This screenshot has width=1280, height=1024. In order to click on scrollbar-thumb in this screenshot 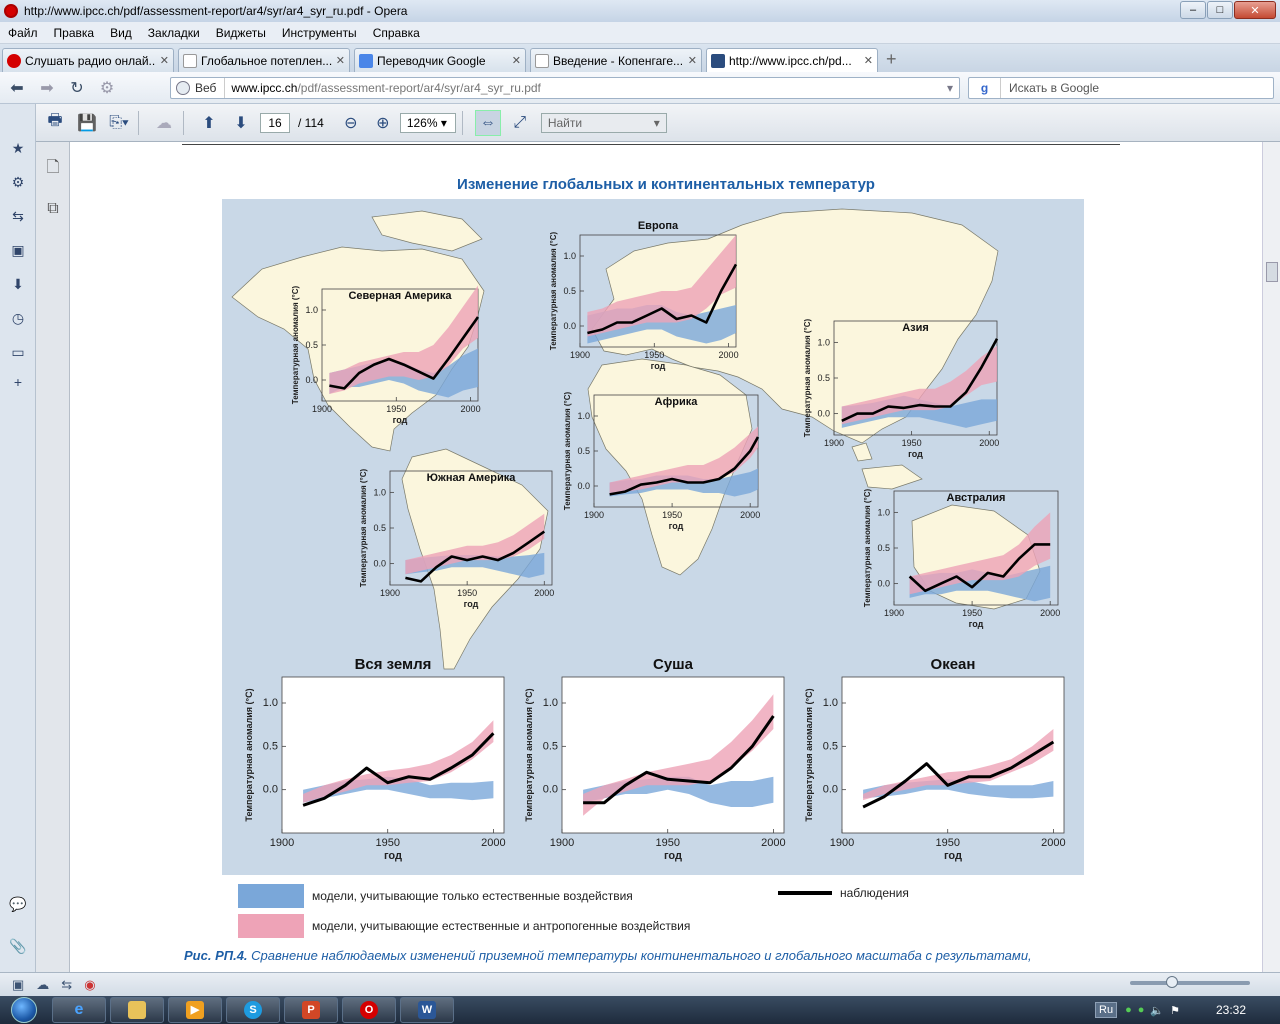, I will do `click(1272, 272)`.